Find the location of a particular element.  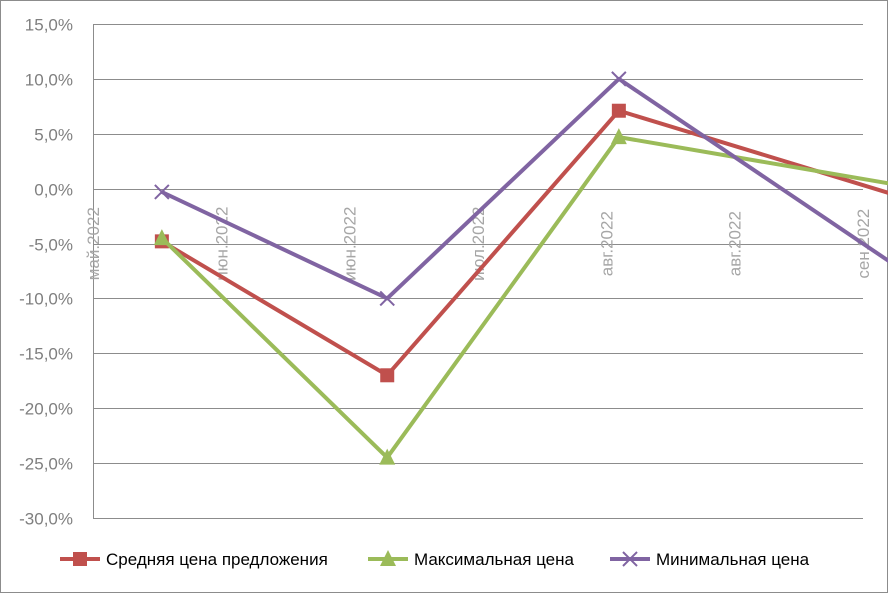

y-tick-label: -25,0% is located at coordinates (46, 464).